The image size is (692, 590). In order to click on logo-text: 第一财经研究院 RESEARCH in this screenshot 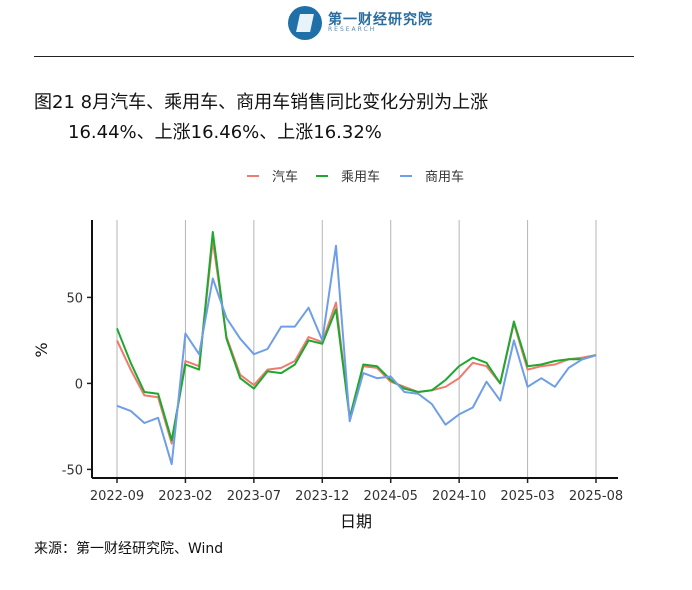, I will do `click(380, 23)`.